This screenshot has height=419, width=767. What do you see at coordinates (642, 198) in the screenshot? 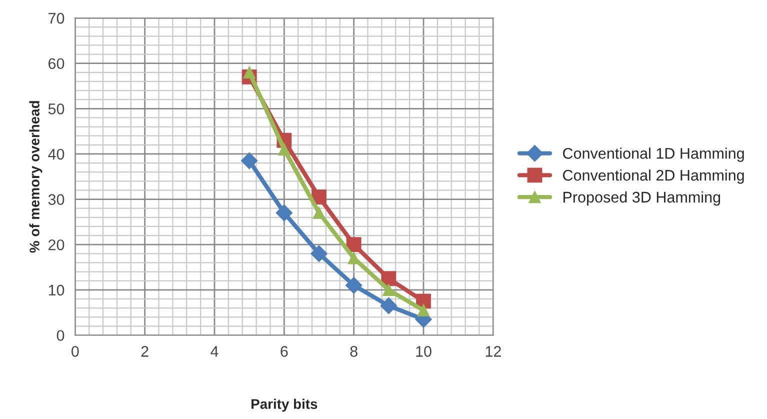
I see `legend-label: Proposed 3D Hamming` at bounding box center [642, 198].